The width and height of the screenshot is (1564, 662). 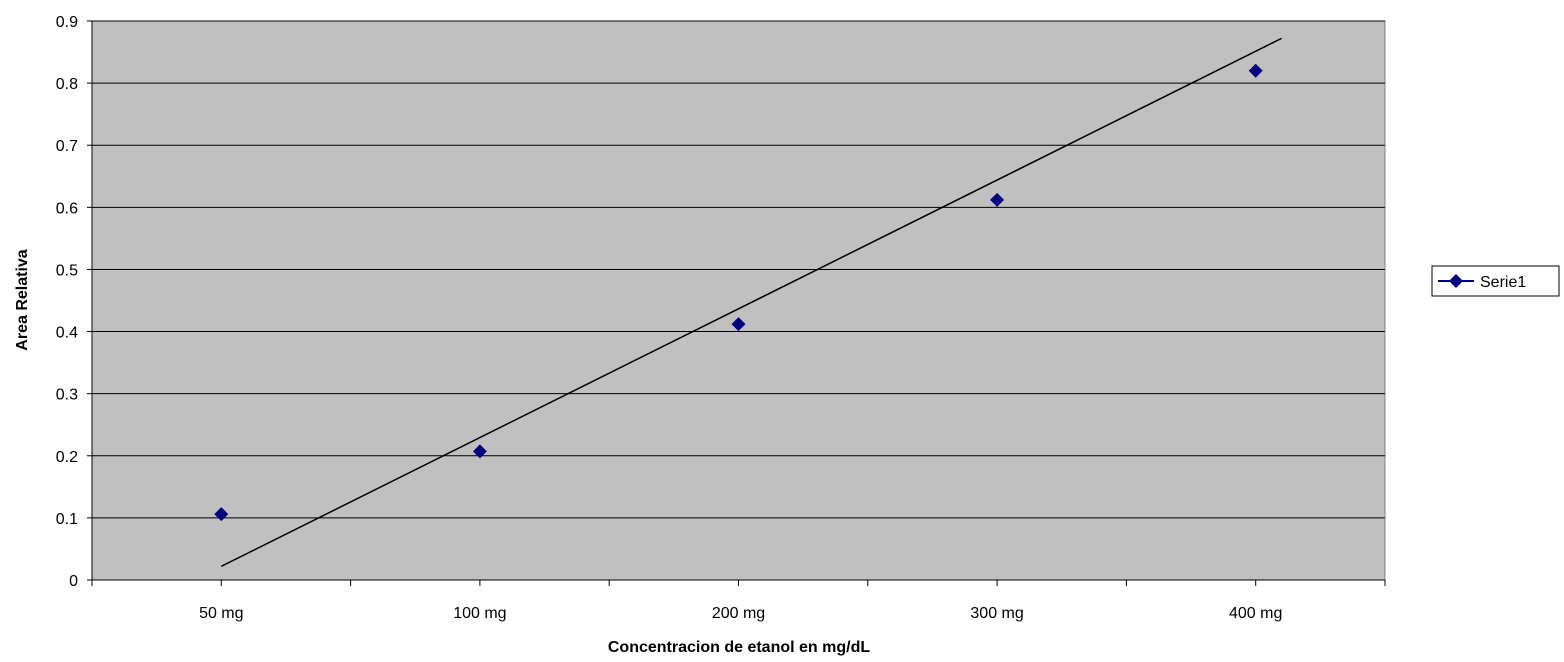 I want to click on y-tick-label: 0, so click(x=73, y=581).